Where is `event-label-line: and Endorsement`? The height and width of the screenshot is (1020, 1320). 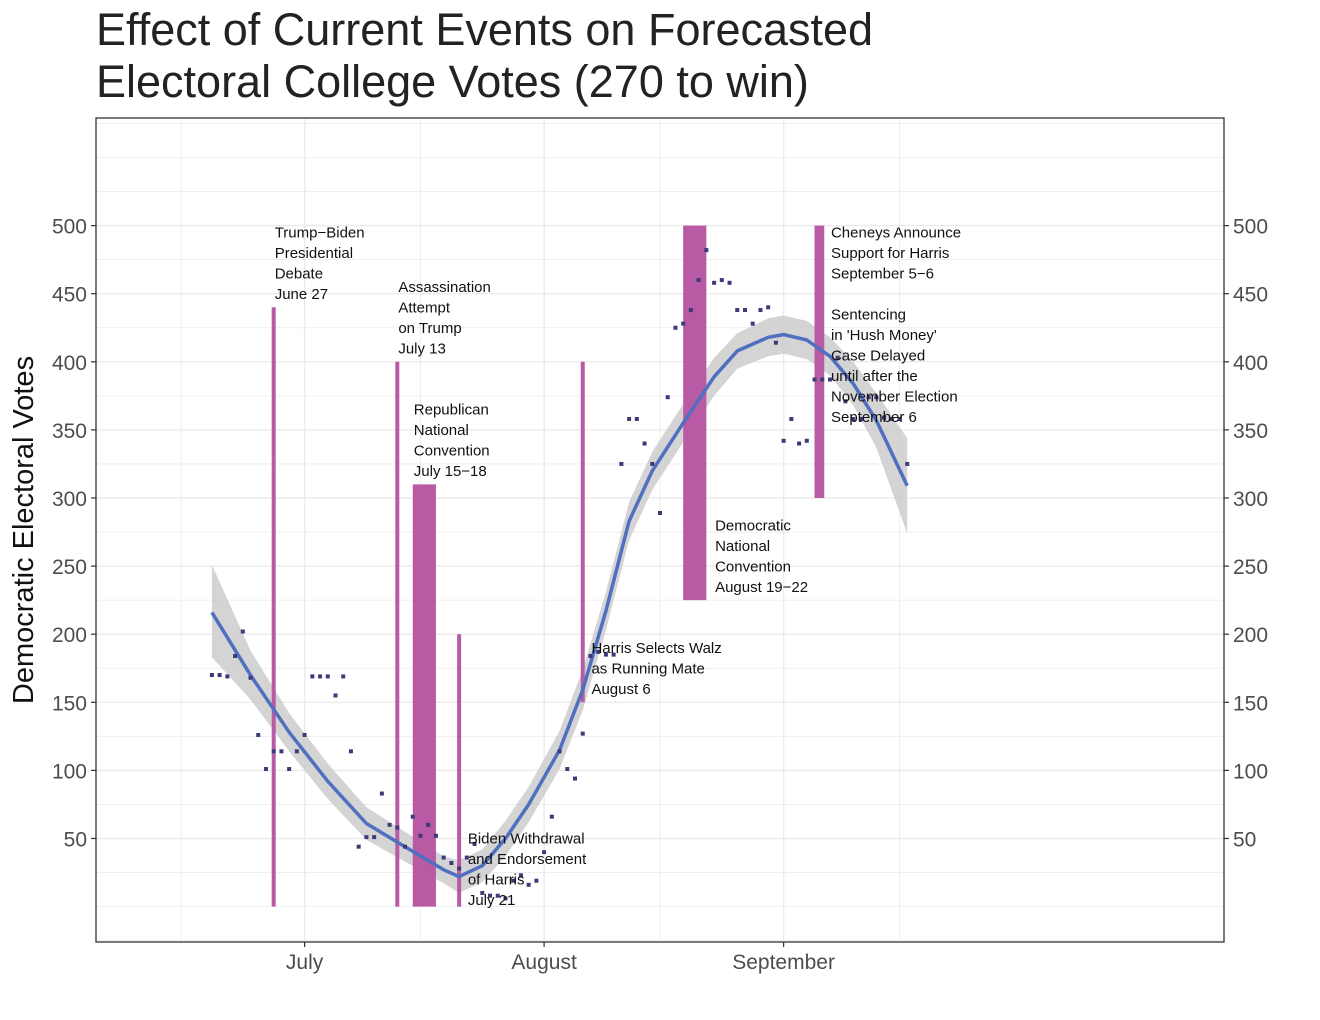
event-label-line: and Endorsement is located at coordinates (527, 859).